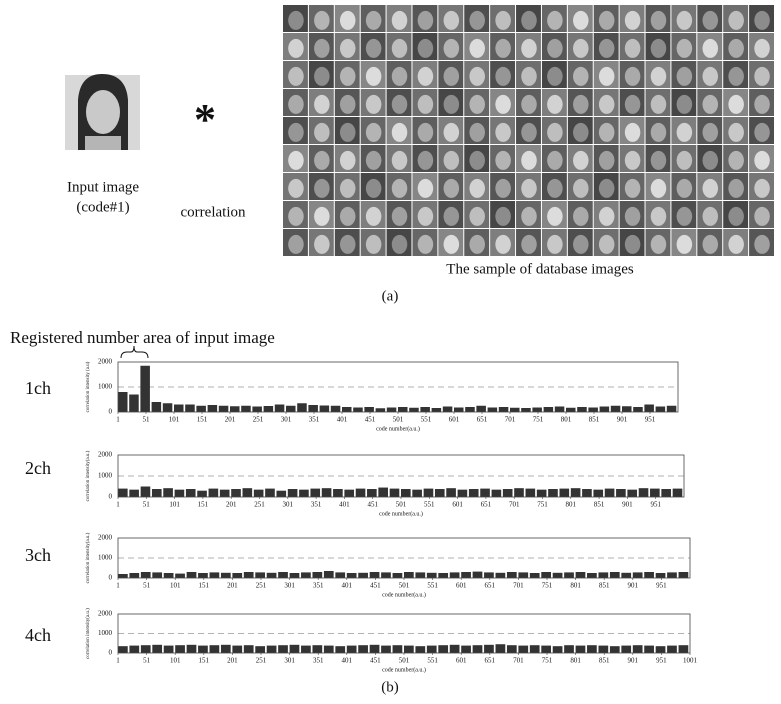 The image size is (781, 704). Describe the element at coordinates (102, 207) in the screenshot. I see `input-label: (code#1)` at that location.